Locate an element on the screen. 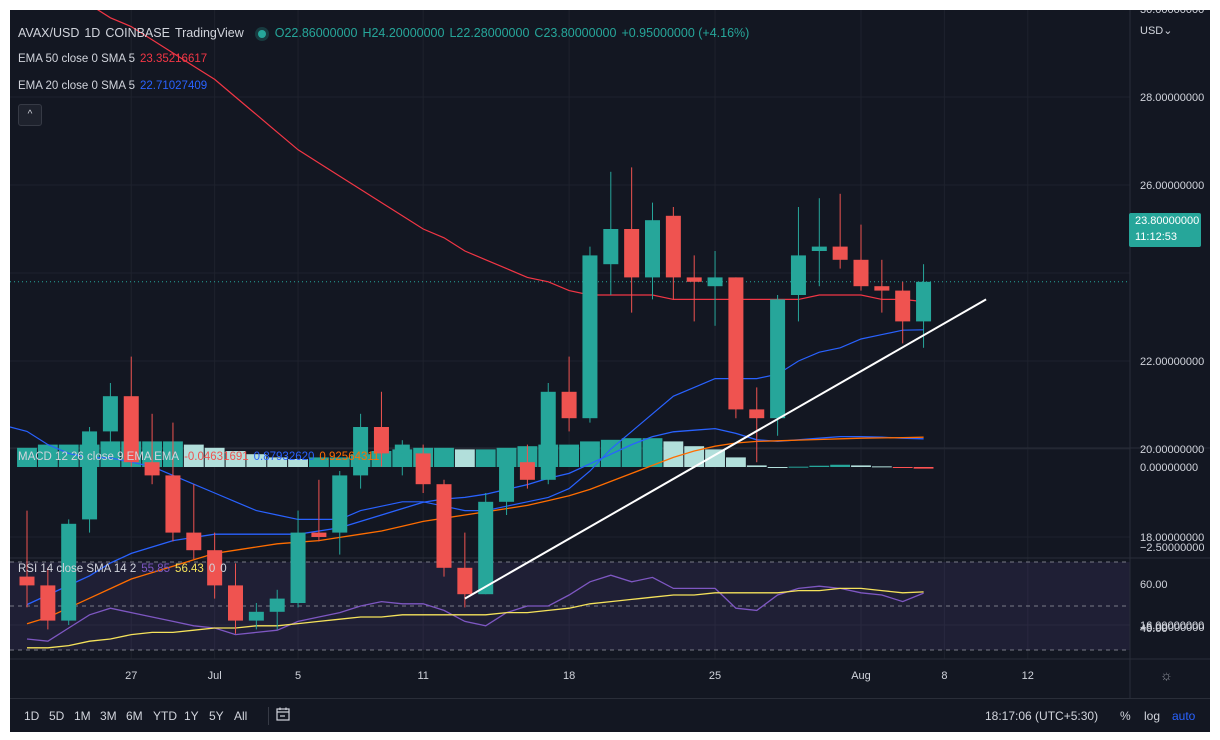 This screenshot has height=740, width=1220. change-value: +0.95000000 (+4.16%) is located at coordinates (685, 33).